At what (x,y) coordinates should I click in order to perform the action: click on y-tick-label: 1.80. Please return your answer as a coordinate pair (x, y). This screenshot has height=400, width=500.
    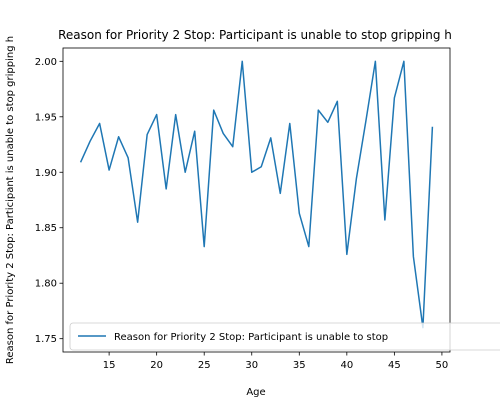
    Looking at the image, I should click on (46, 284).